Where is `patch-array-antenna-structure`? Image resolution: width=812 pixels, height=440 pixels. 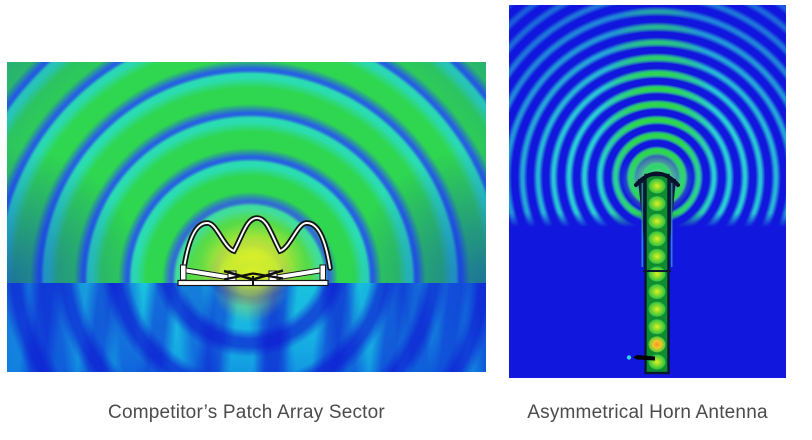
patch-array-antenna-structure is located at coordinates (255, 256).